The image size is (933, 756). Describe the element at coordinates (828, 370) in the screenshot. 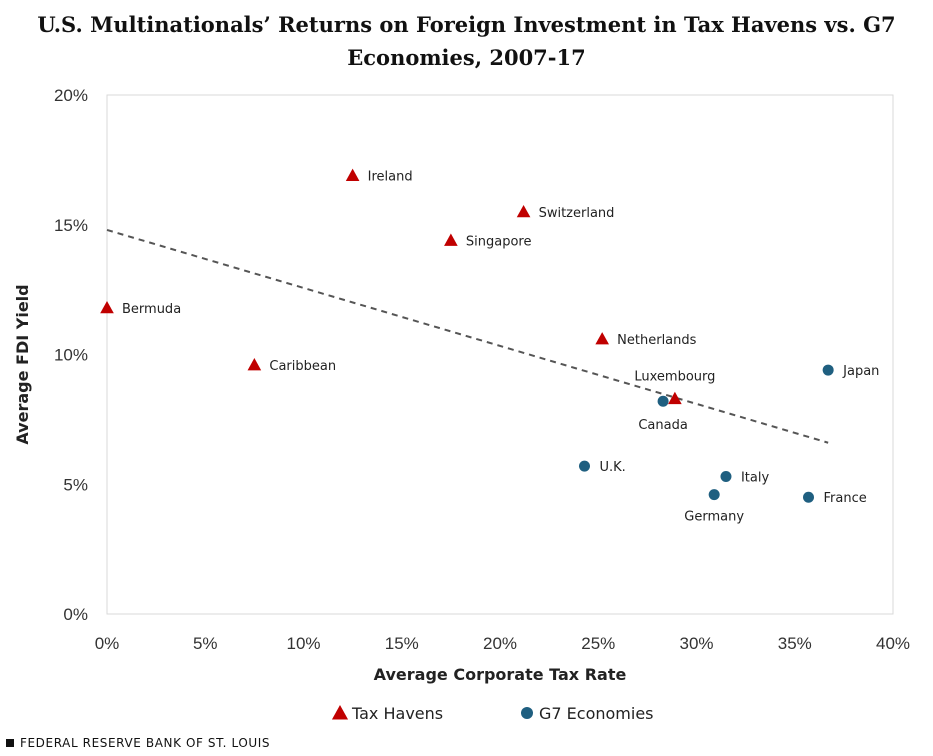

I see `point-japan-marker` at that location.